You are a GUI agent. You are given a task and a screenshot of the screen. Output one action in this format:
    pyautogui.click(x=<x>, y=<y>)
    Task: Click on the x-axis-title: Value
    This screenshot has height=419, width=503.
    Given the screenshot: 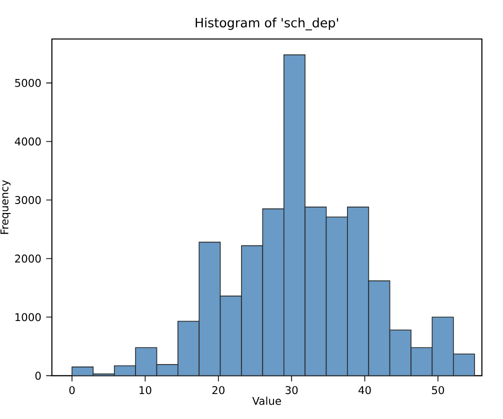 What is the action you would take?
    pyautogui.click(x=266, y=400)
    